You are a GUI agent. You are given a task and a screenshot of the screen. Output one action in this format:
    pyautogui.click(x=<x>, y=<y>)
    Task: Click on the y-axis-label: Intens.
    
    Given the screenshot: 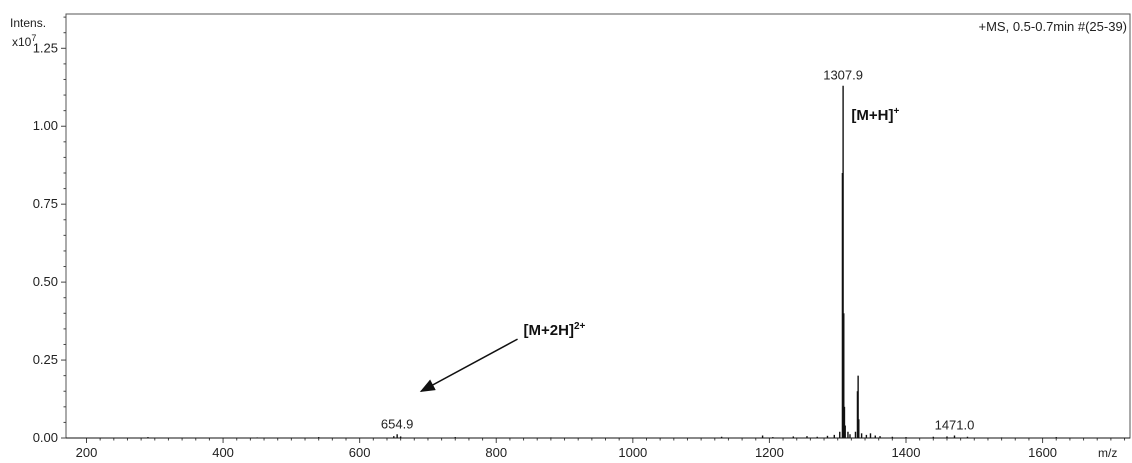 What is the action you would take?
    pyautogui.click(x=28, y=23)
    